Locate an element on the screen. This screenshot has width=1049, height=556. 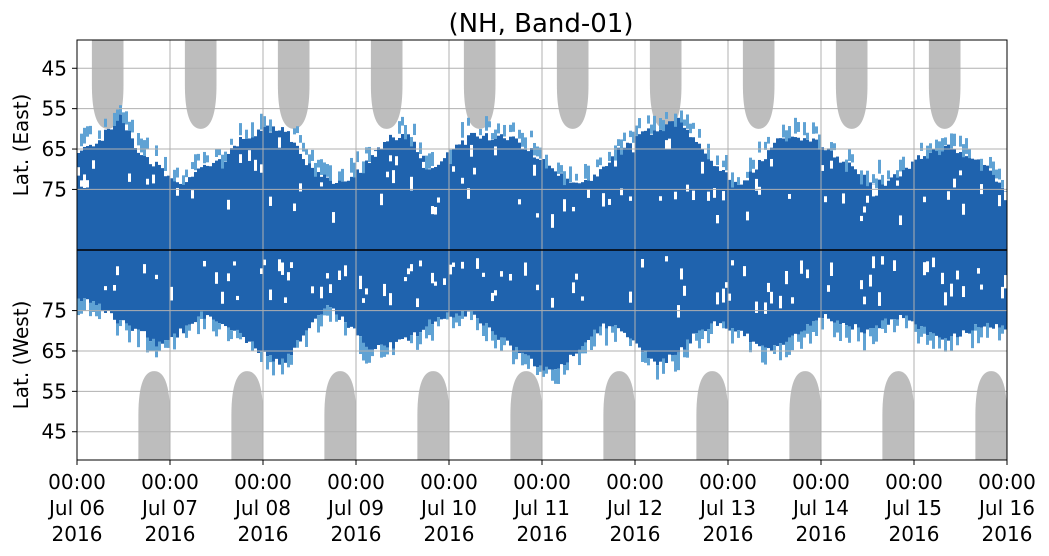
night-mask-bottom is located at coordinates (898, 415).